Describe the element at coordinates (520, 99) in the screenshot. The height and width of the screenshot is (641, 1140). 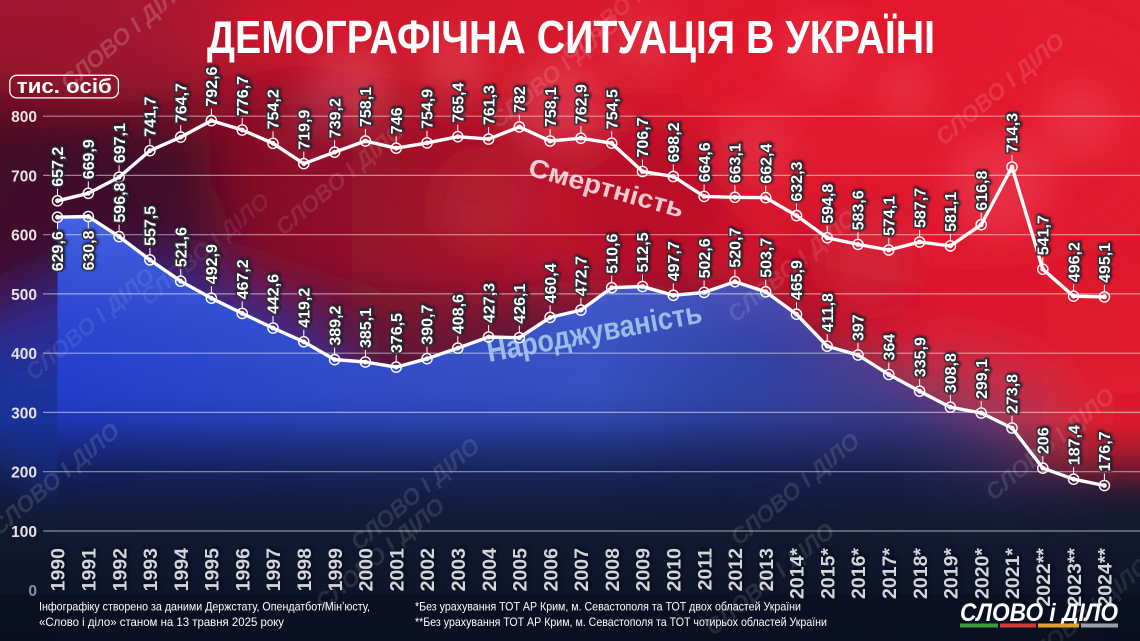
I see `svg-text: 782` at that location.